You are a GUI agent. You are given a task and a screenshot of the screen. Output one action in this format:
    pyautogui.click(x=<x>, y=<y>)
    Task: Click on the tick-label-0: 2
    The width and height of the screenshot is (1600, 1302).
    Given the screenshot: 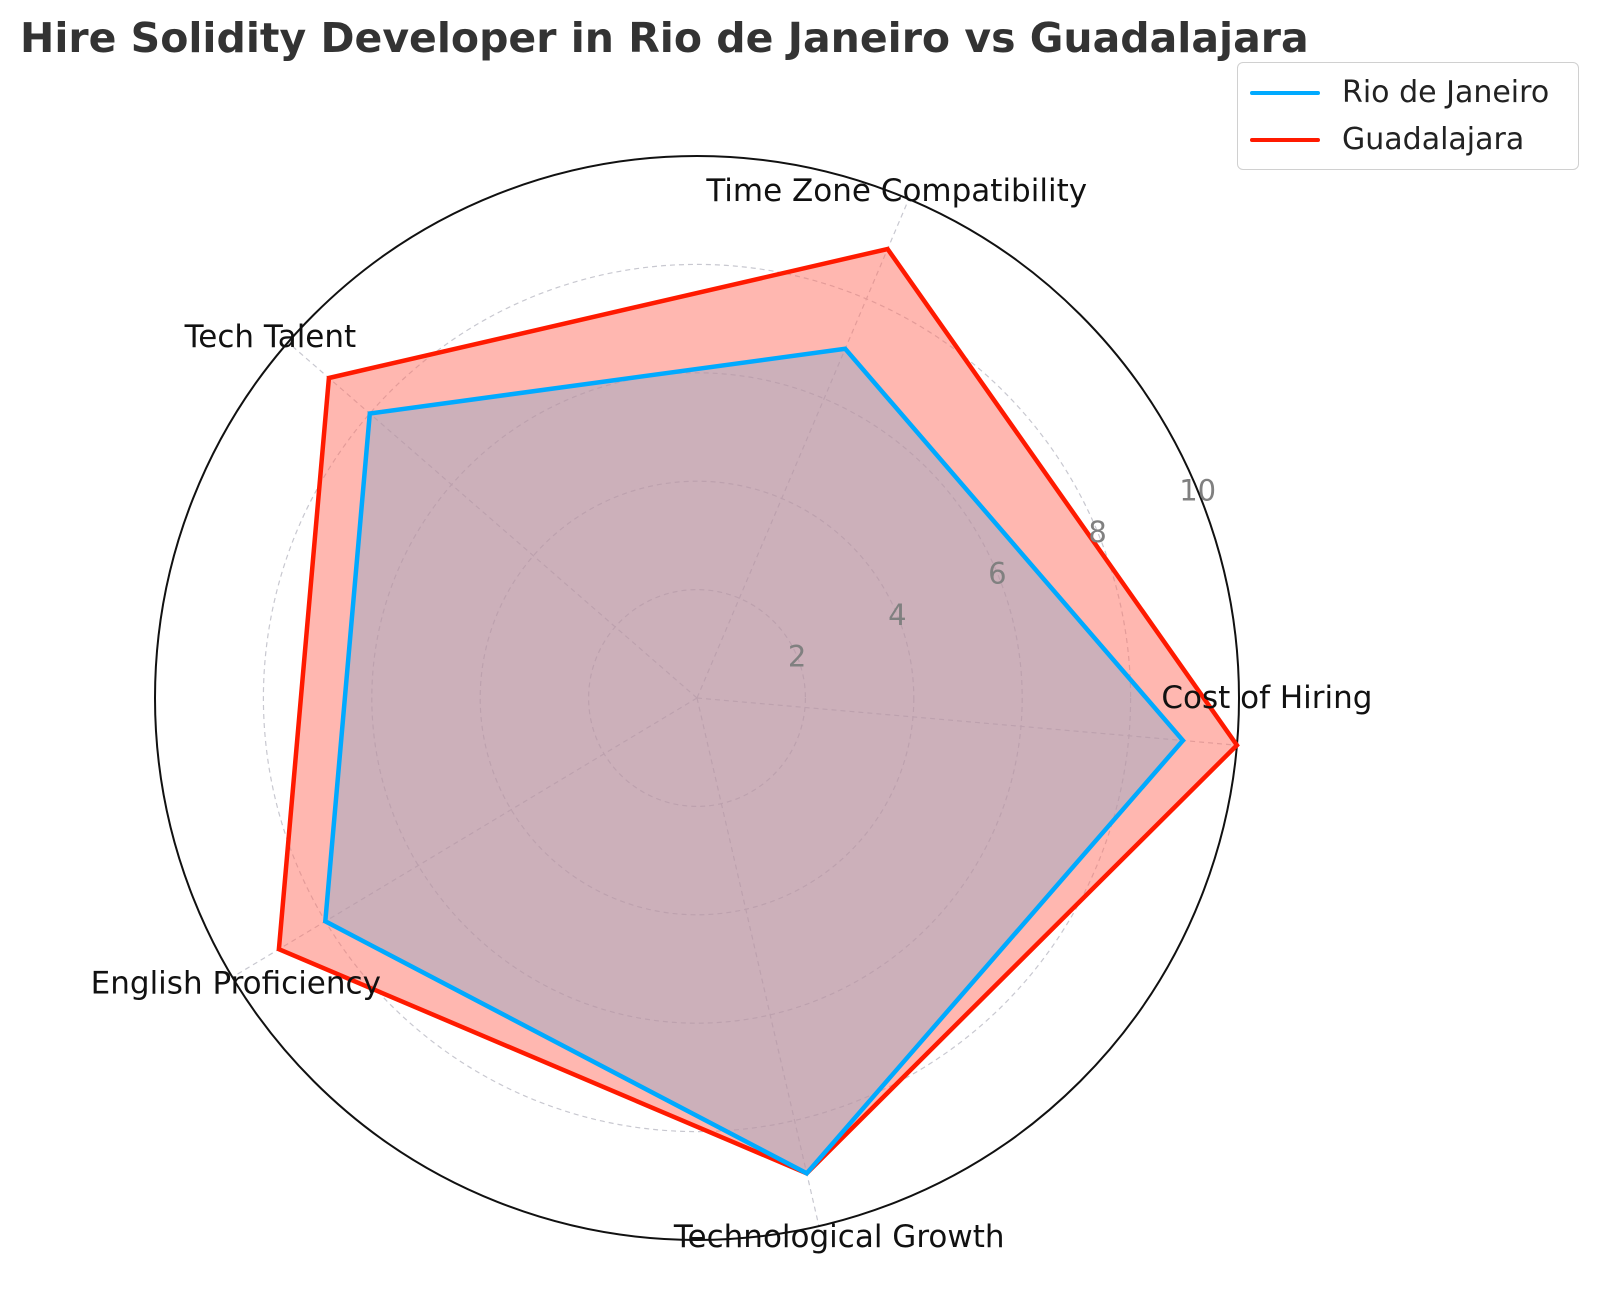 What is the action you would take?
    pyautogui.click(x=797, y=657)
    